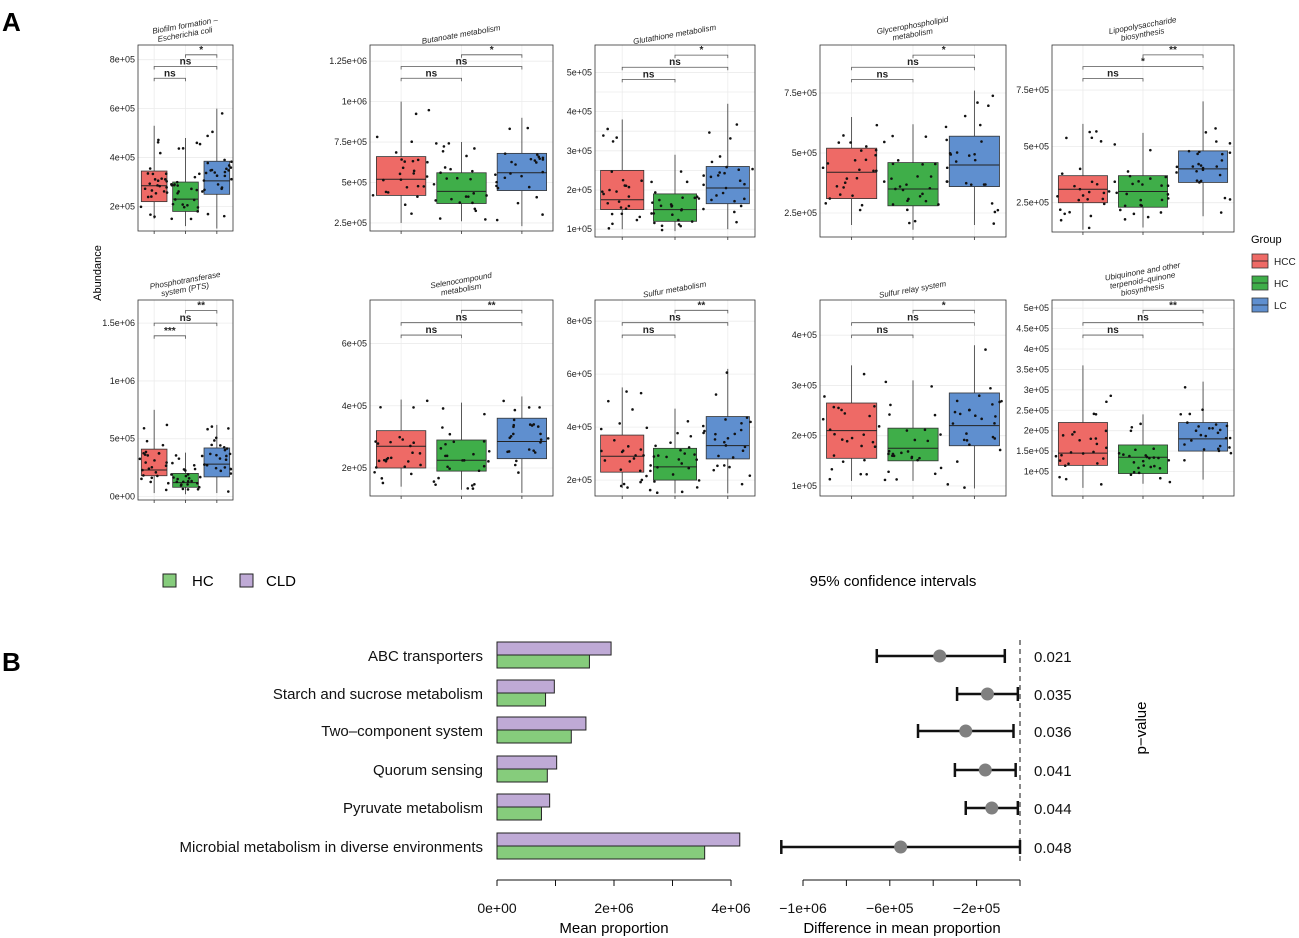  Describe the element at coordinates (1036, 308) in the screenshot. I see `y-tick-label: 5e+05` at that location.